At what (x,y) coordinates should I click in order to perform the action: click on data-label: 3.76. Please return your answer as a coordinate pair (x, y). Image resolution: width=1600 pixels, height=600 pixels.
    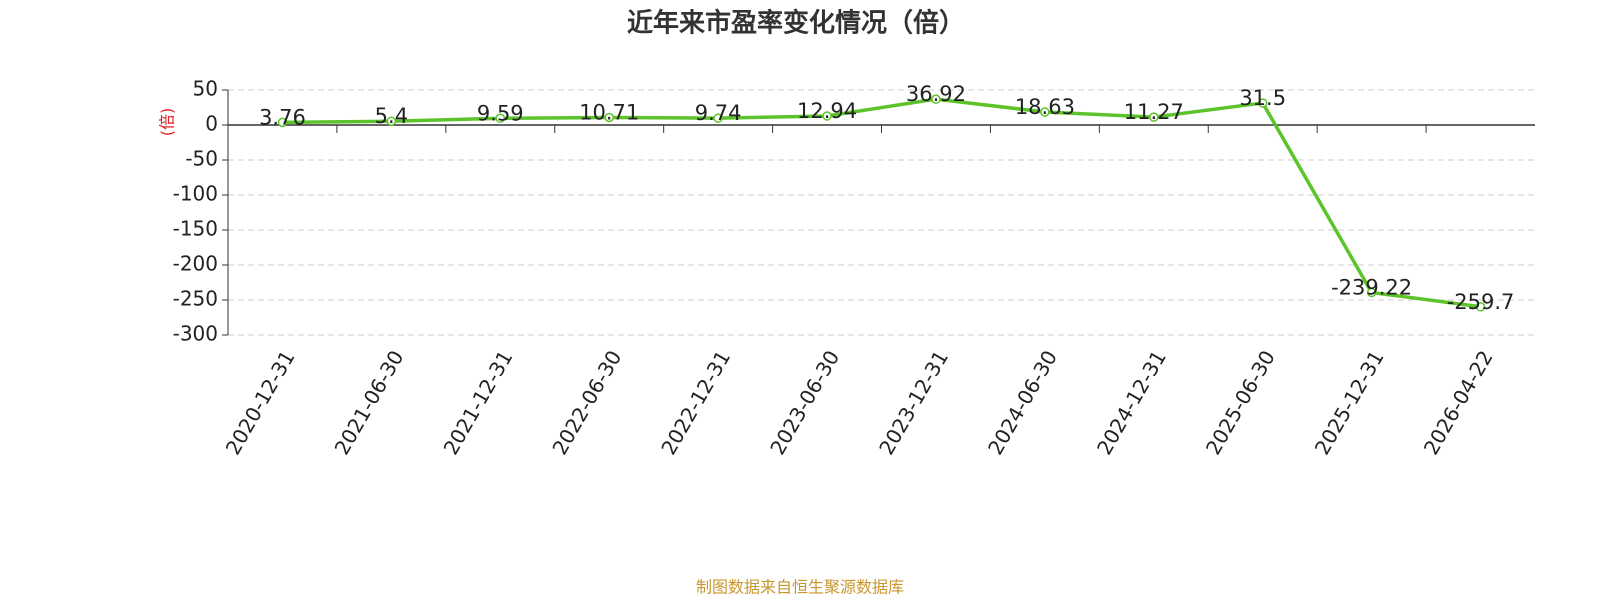
    Looking at the image, I should click on (282, 117).